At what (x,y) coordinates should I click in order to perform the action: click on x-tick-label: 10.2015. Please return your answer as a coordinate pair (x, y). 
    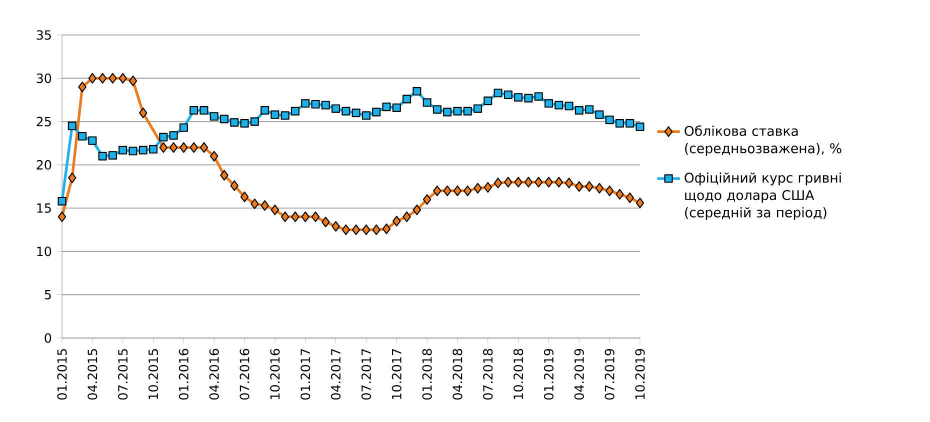
    Looking at the image, I should click on (153, 374).